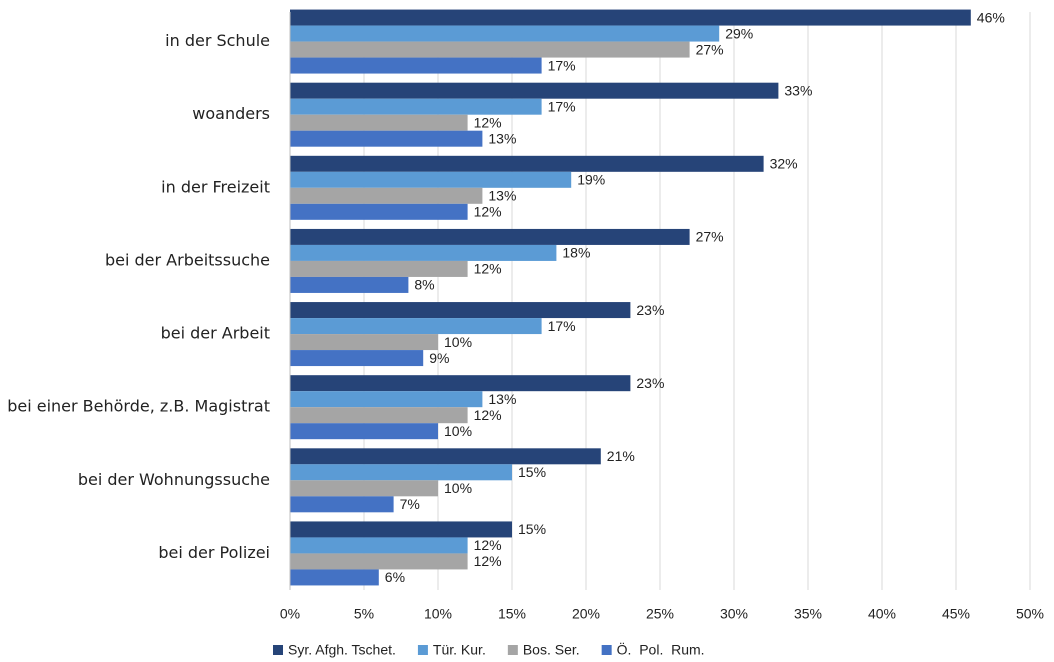 This screenshot has height=662, width=1054. Describe the element at coordinates (410, 504) in the screenshot. I see `value-label: 7%` at that location.